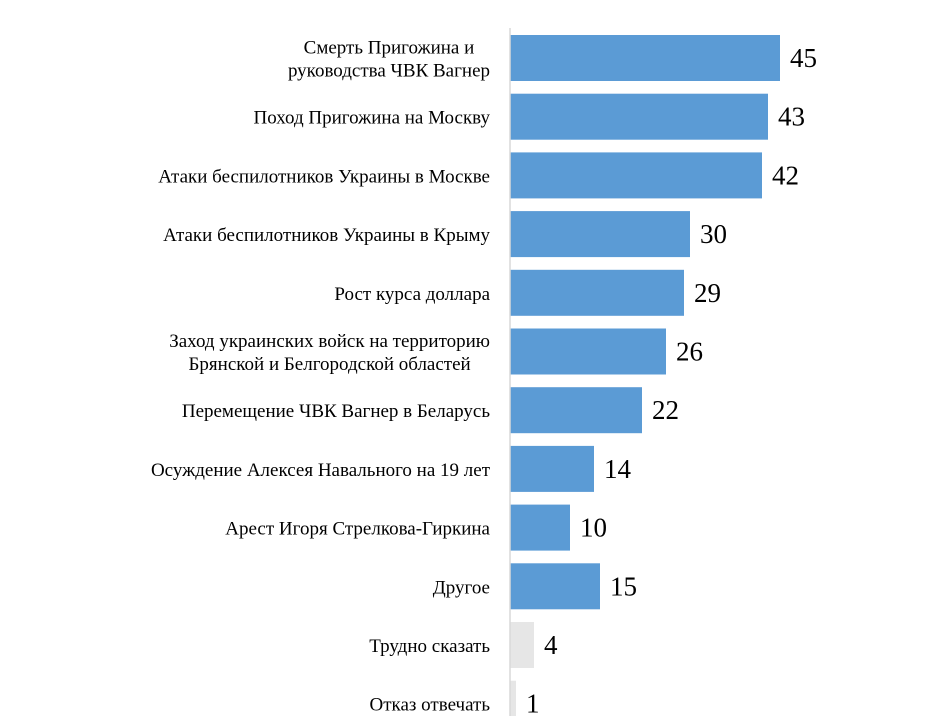 The height and width of the screenshot is (716, 937). I want to click on category-label: Атаки беспилотников Украины в Москве, so click(324, 176).